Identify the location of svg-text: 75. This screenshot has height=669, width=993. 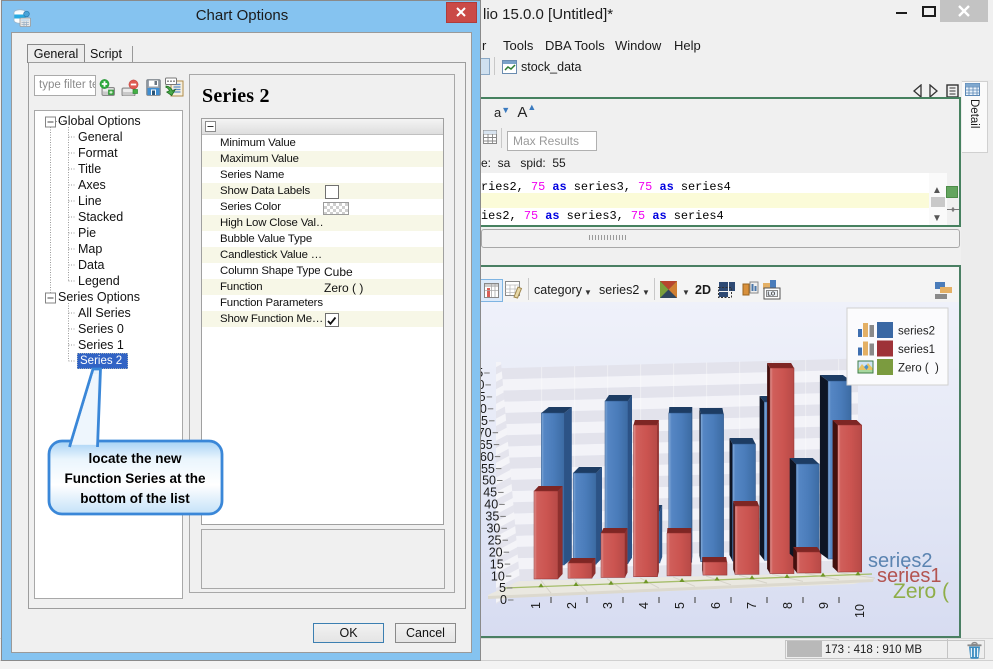
(484, 421).